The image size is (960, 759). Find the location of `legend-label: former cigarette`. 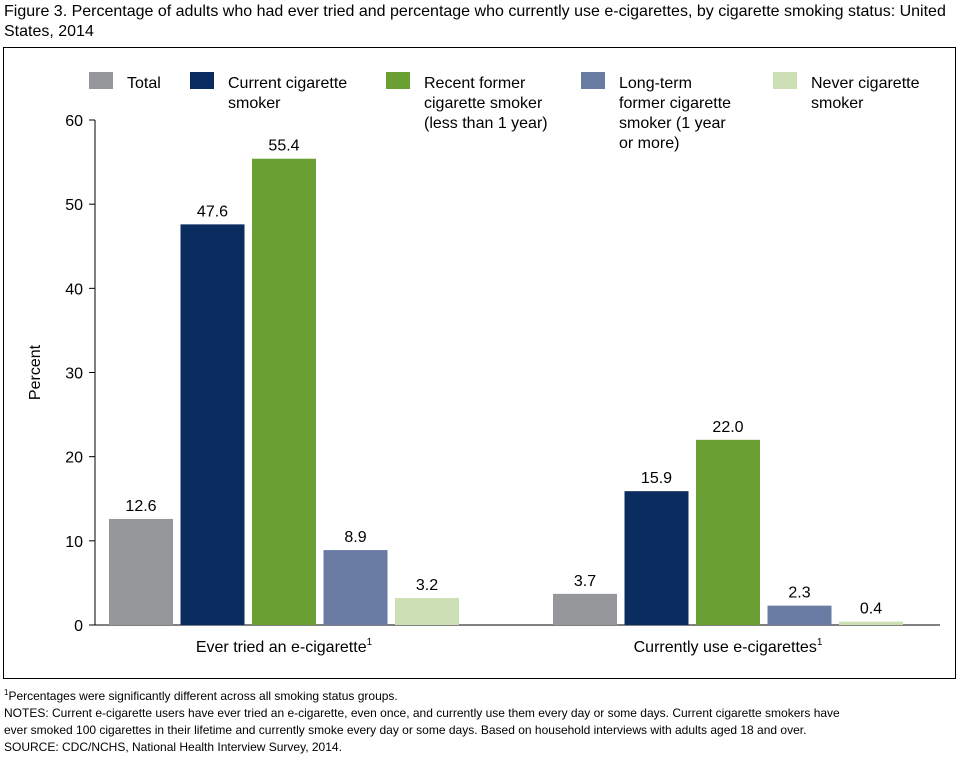

legend-label: former cigarette is located at coordinates (675, 103).